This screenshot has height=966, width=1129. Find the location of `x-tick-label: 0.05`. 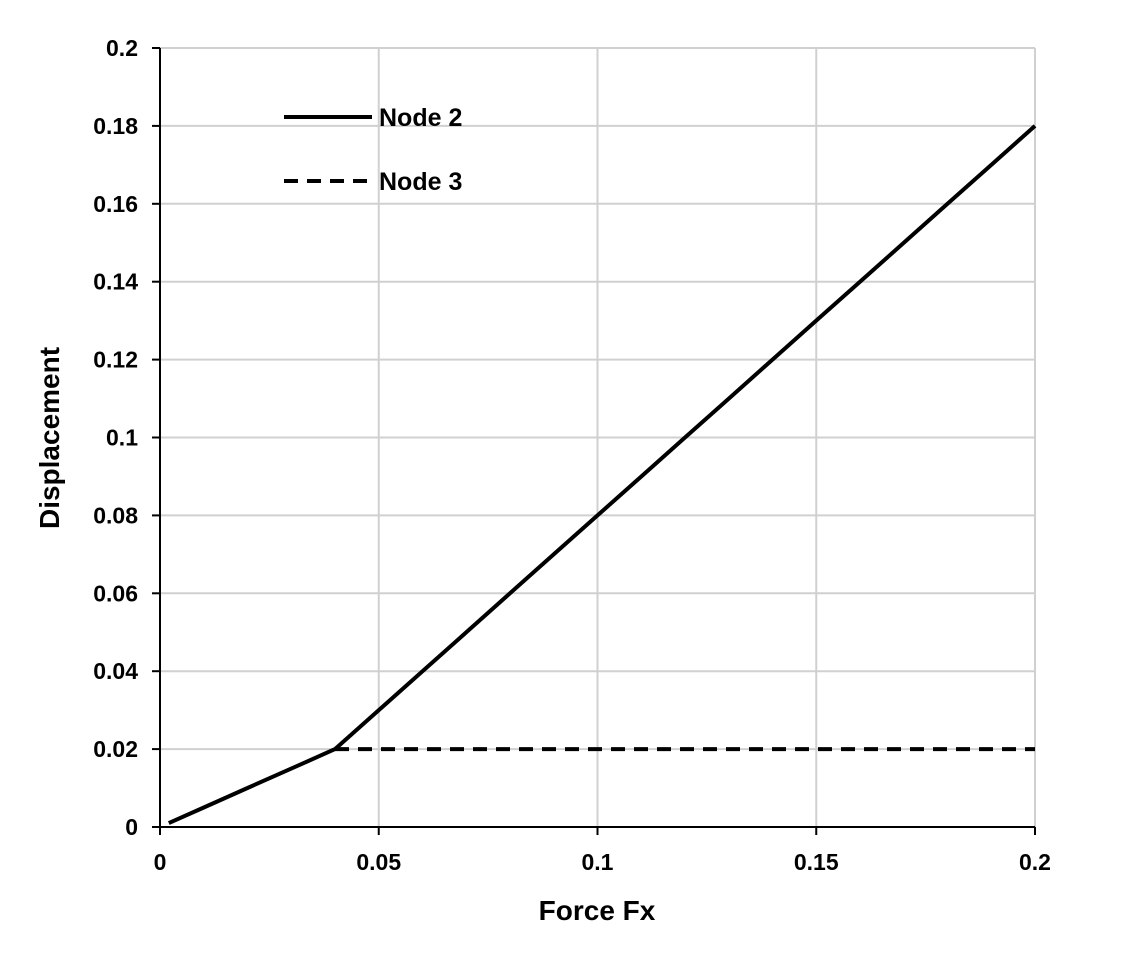

x-tick-label: 0.05 is located at coordinates (378, 862).